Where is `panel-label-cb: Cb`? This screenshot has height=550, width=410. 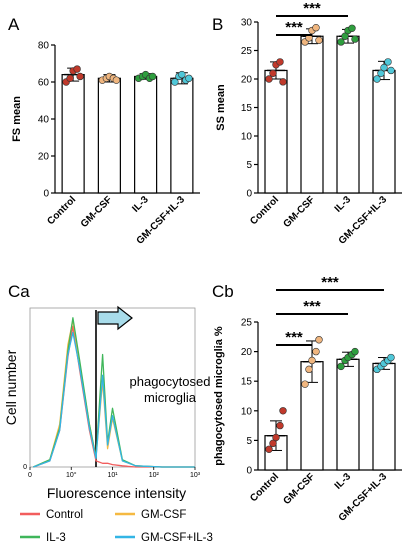
panel-label-cb: Cb is located at coordinates (223, 291).